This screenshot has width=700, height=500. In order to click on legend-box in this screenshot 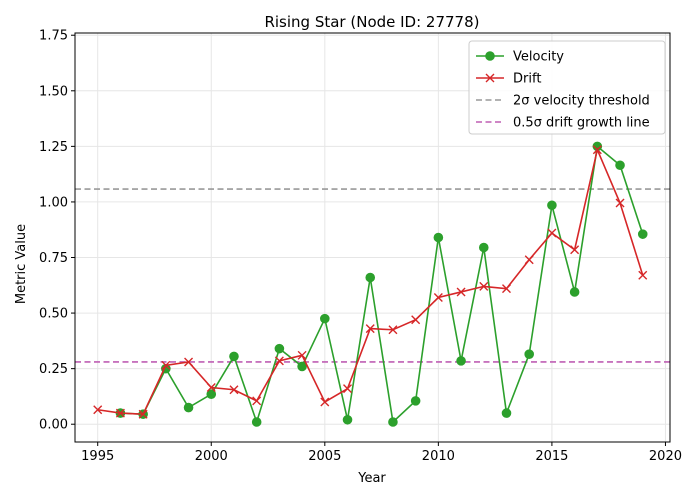, I will do `click(567, 87)`.